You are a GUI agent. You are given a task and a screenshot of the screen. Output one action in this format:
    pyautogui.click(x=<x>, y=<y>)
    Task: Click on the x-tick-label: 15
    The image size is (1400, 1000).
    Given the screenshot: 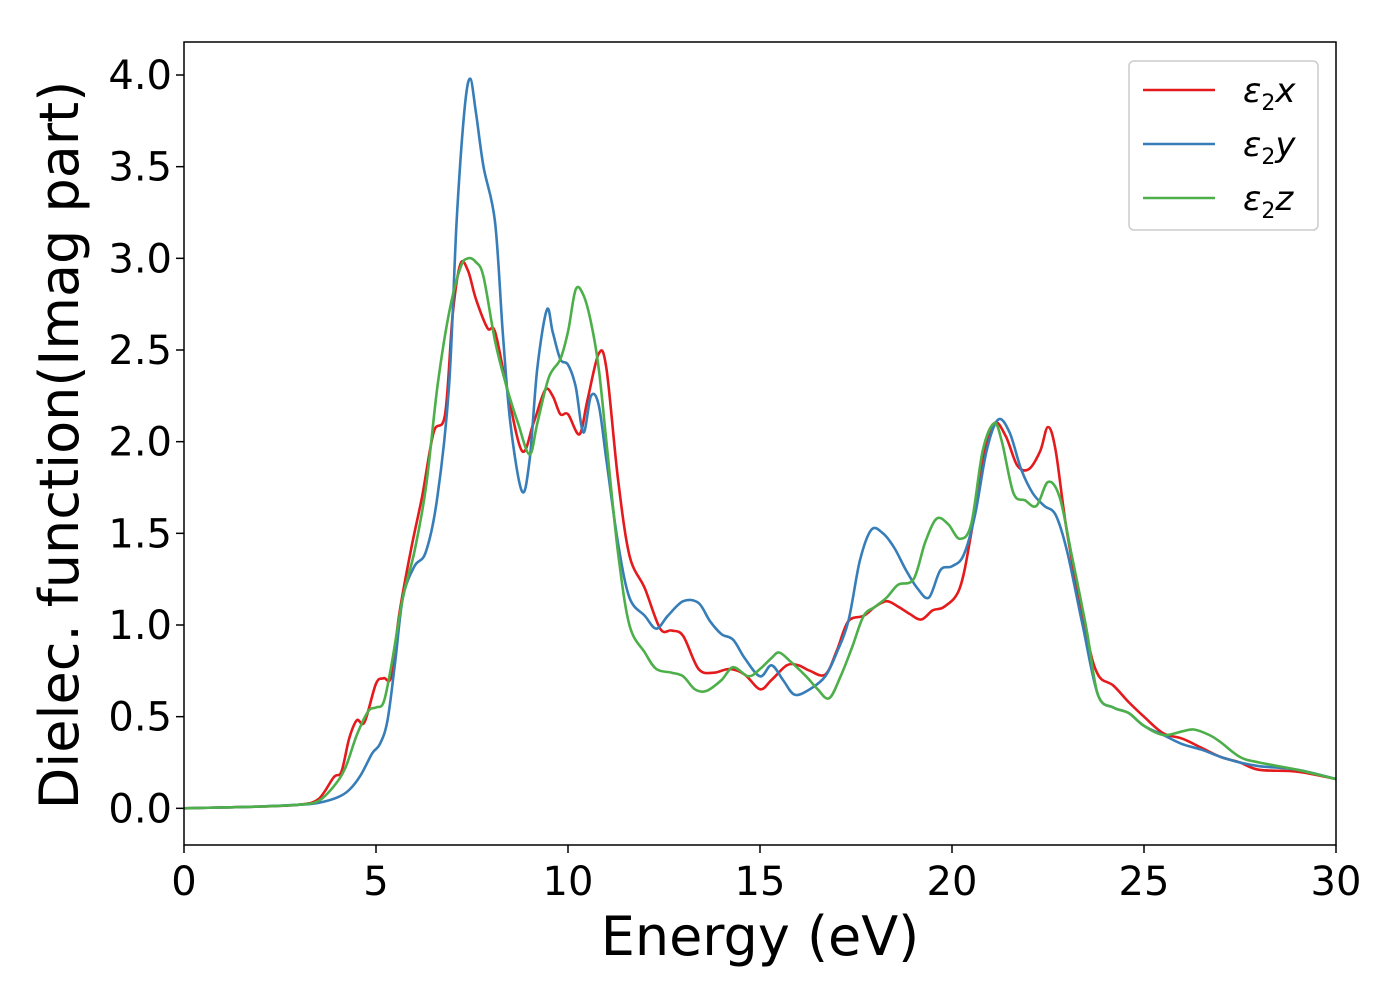 What is the action you would take?
    pyautogui.click(x=760, y=882)
    